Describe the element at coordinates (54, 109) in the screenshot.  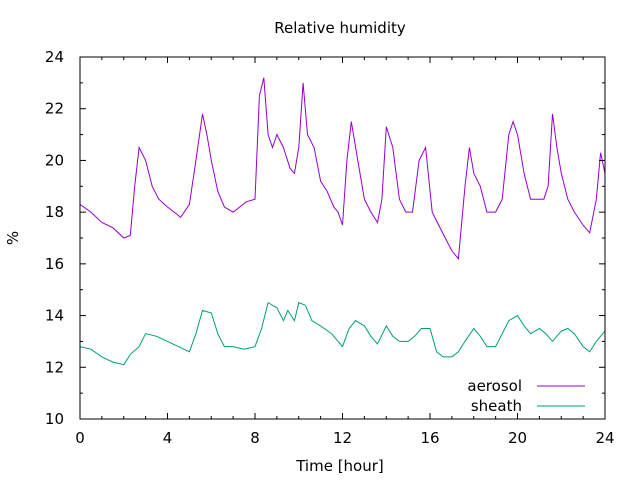
I see `y-tick-label: 22` at that location.